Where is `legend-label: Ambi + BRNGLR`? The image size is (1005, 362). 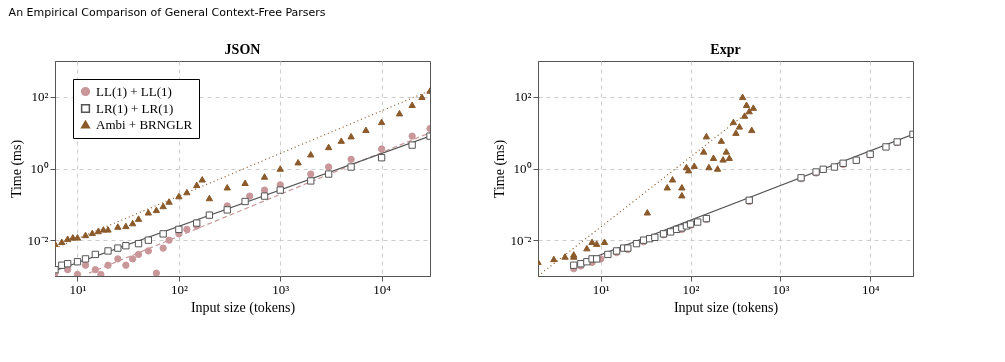 legend-label: Ambi + BRNGLR is located at coordinates (144, 124).